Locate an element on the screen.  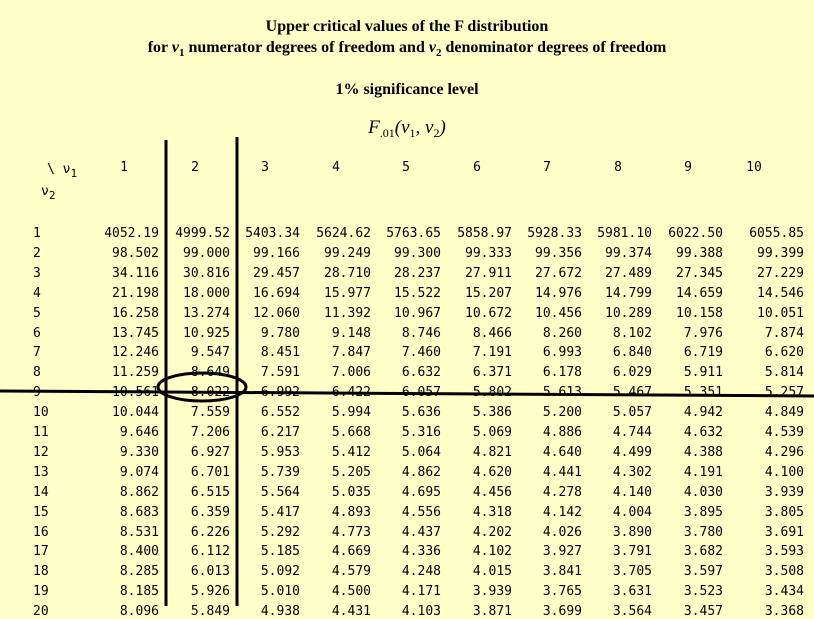
cell-r5-c4: 11.392 is located at coordinates (347, 313).